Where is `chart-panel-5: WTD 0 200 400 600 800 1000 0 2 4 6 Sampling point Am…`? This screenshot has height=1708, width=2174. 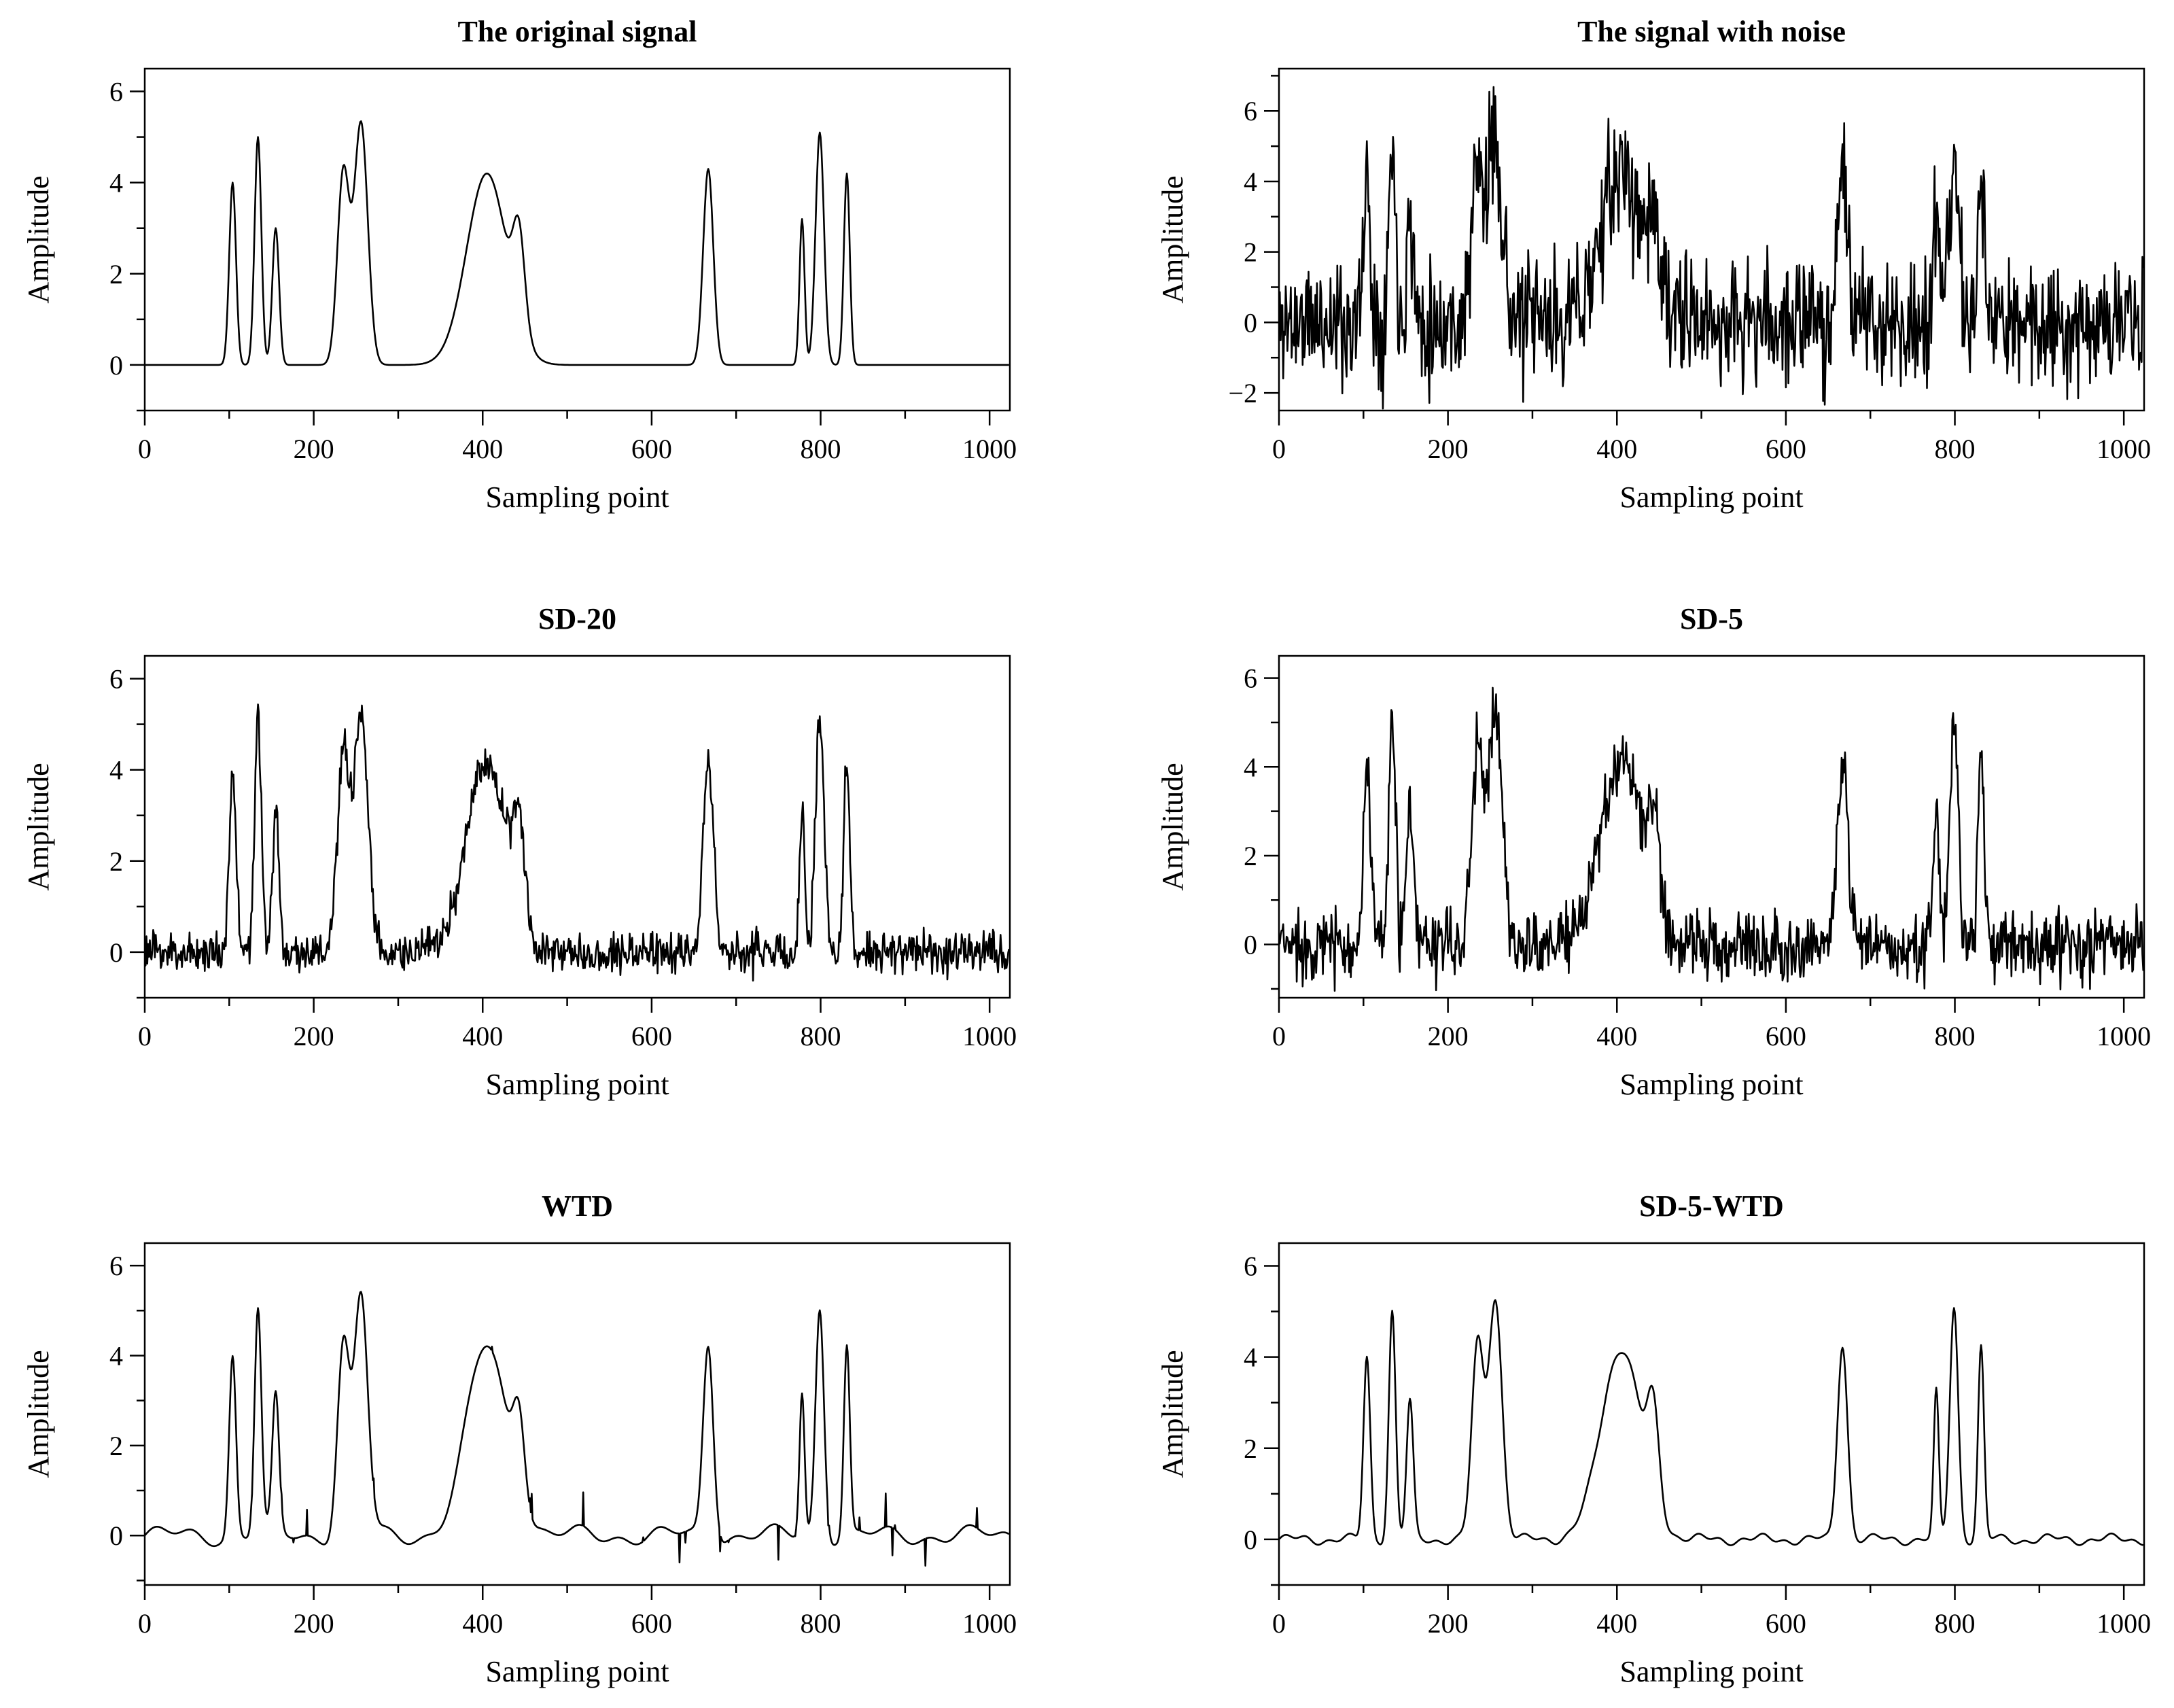 chart-panel-5: WTD 0 200 400 600 800 1000 0 2 4 6 Sampling point Am… is located at coordinates (519, 1438).